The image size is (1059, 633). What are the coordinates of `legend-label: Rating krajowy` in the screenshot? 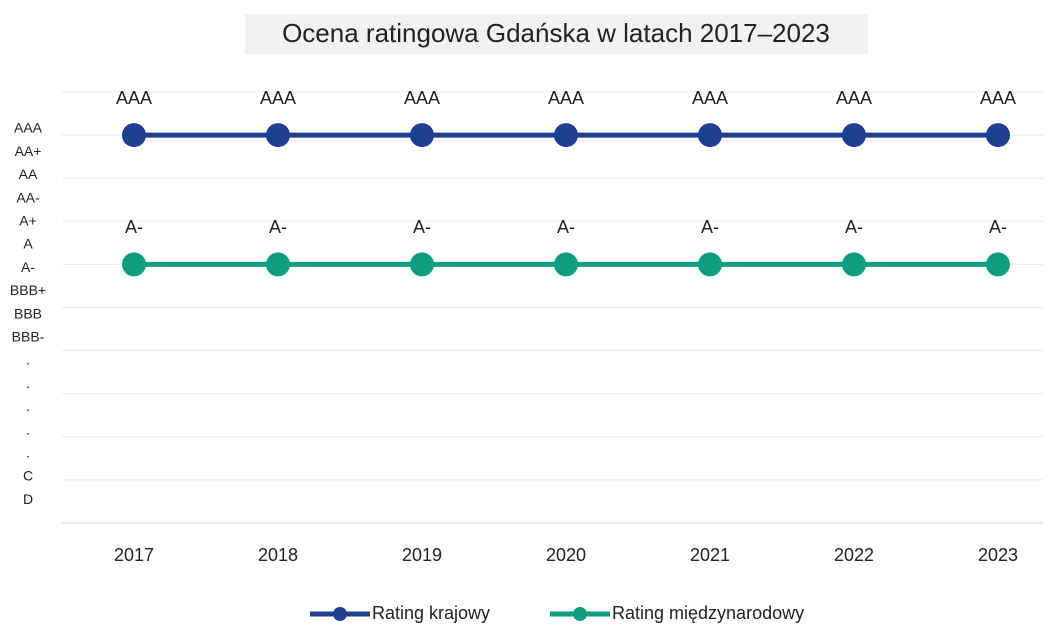 It's located at (431, 613).